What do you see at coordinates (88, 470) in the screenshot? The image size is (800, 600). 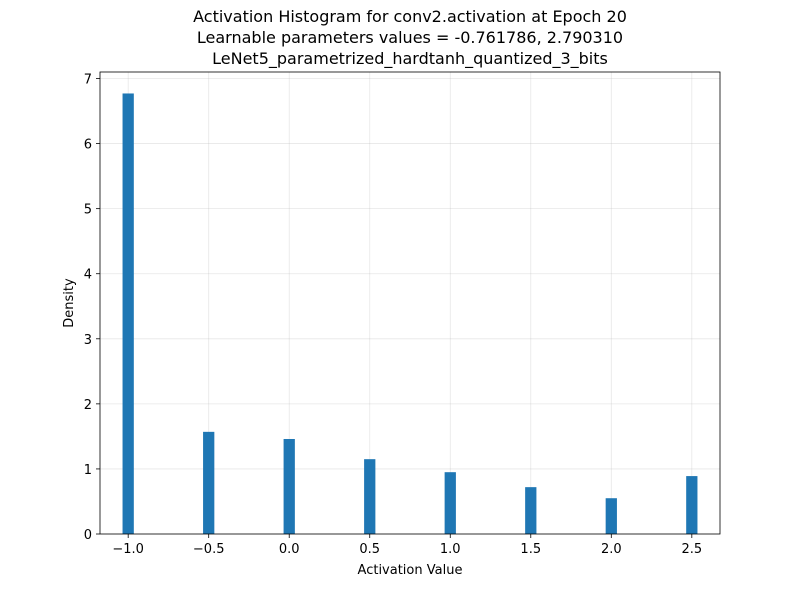 I see `y-tick-label: 1` at bounding box center [88, 470].